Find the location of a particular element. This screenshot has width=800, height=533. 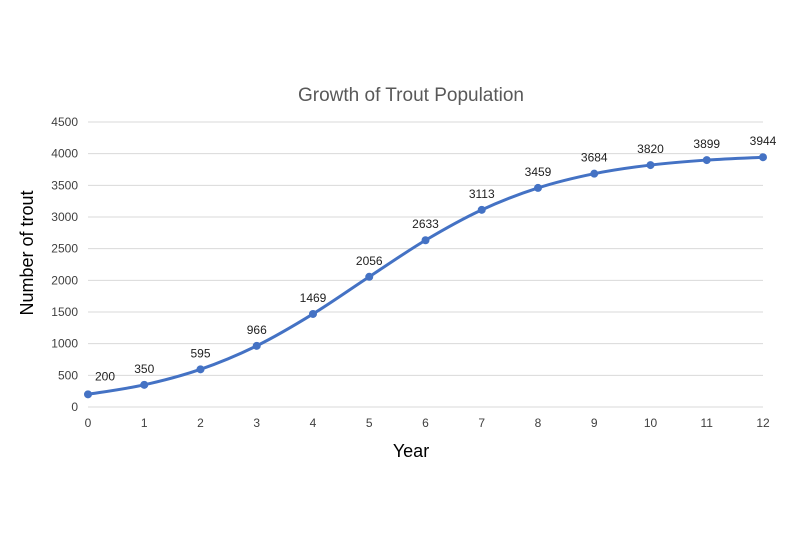

x-axis-ticks: 0 1 2 3 4 5 6 7 8 9 10 11 12 is located at coordinates (427, 423).